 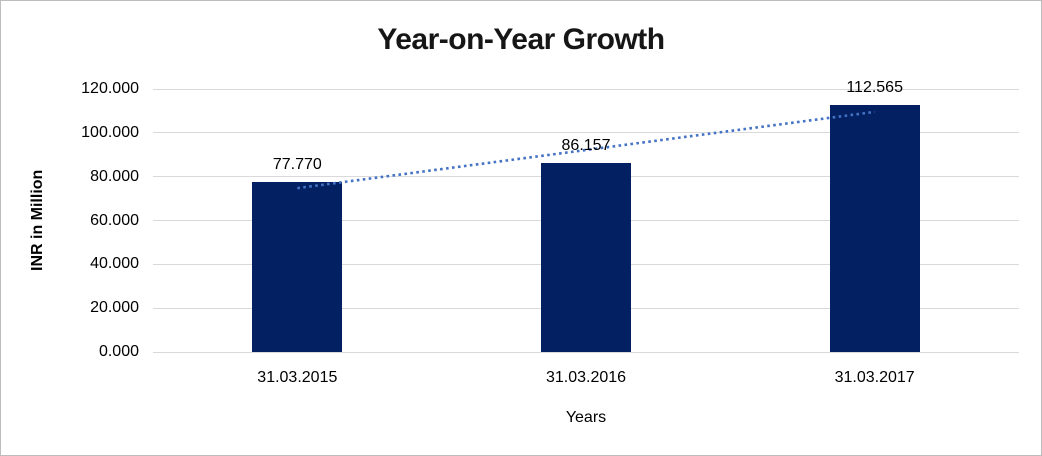 I want to click on y-tick-label: 120.000, so click(x=110, y=88).